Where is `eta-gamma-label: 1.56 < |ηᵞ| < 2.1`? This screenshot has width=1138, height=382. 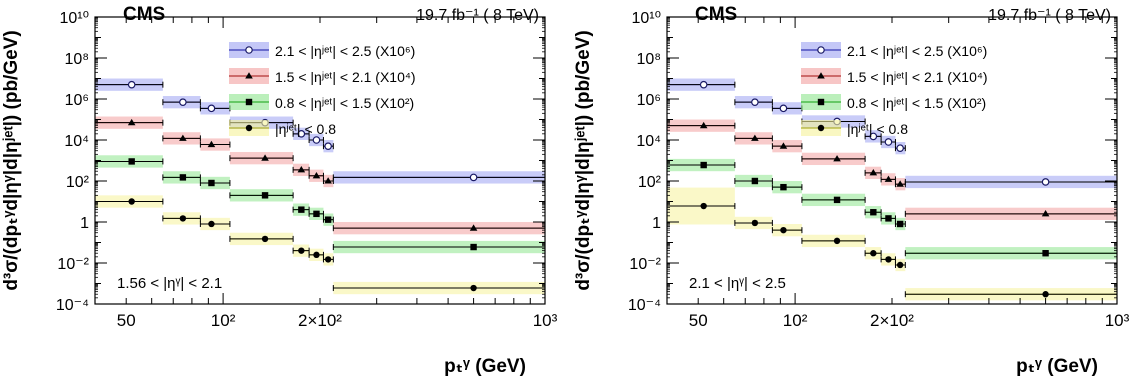 eta-gamma-label: 1.56 < |ηᵞ| < 2.1 is located at coordinates (169, 283).